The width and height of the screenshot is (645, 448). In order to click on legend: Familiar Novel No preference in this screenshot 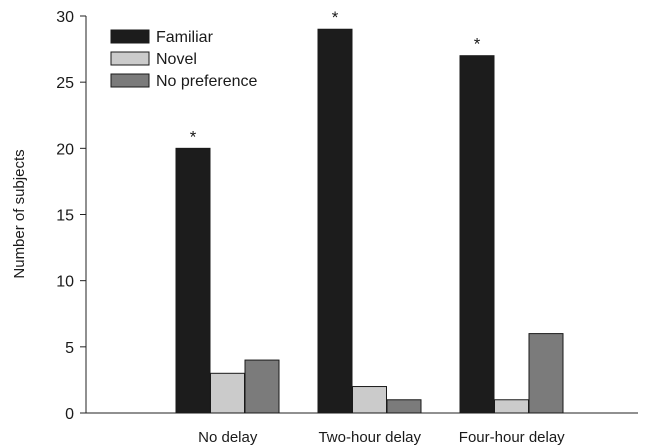, I will do `click(183, 59)`.